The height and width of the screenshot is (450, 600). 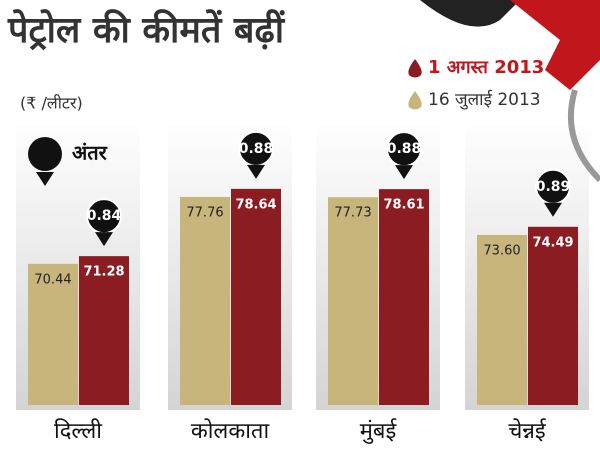 I want to click on difference-legend-icon, so click(x=45, y=161).